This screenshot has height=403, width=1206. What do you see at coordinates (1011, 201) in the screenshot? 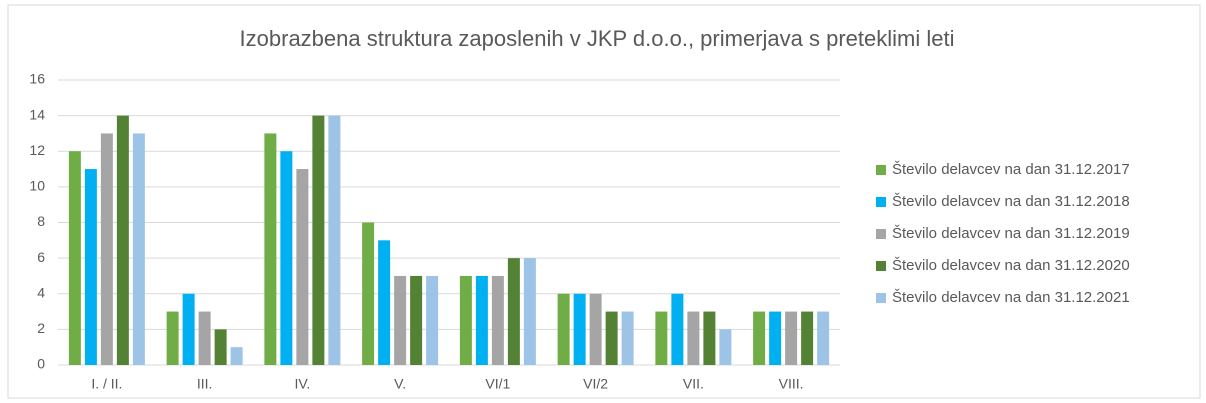
I see `legend-label: Število delavcev na dan 31.12.2018` at bounding box center [1011, 201].